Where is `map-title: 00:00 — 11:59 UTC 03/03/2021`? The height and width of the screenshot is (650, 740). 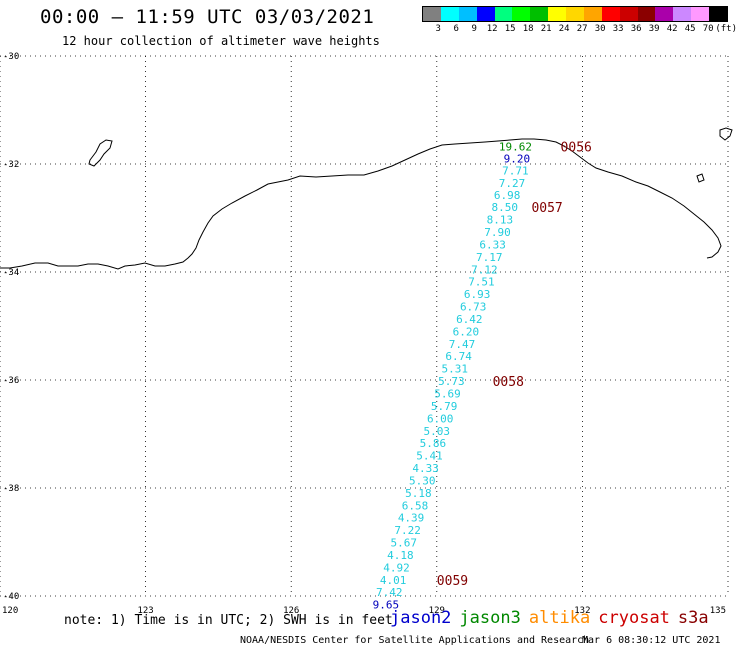 map-title: 00:00 — 11:59 UTC 03/03/2021 is located at coordinates (207, 17).